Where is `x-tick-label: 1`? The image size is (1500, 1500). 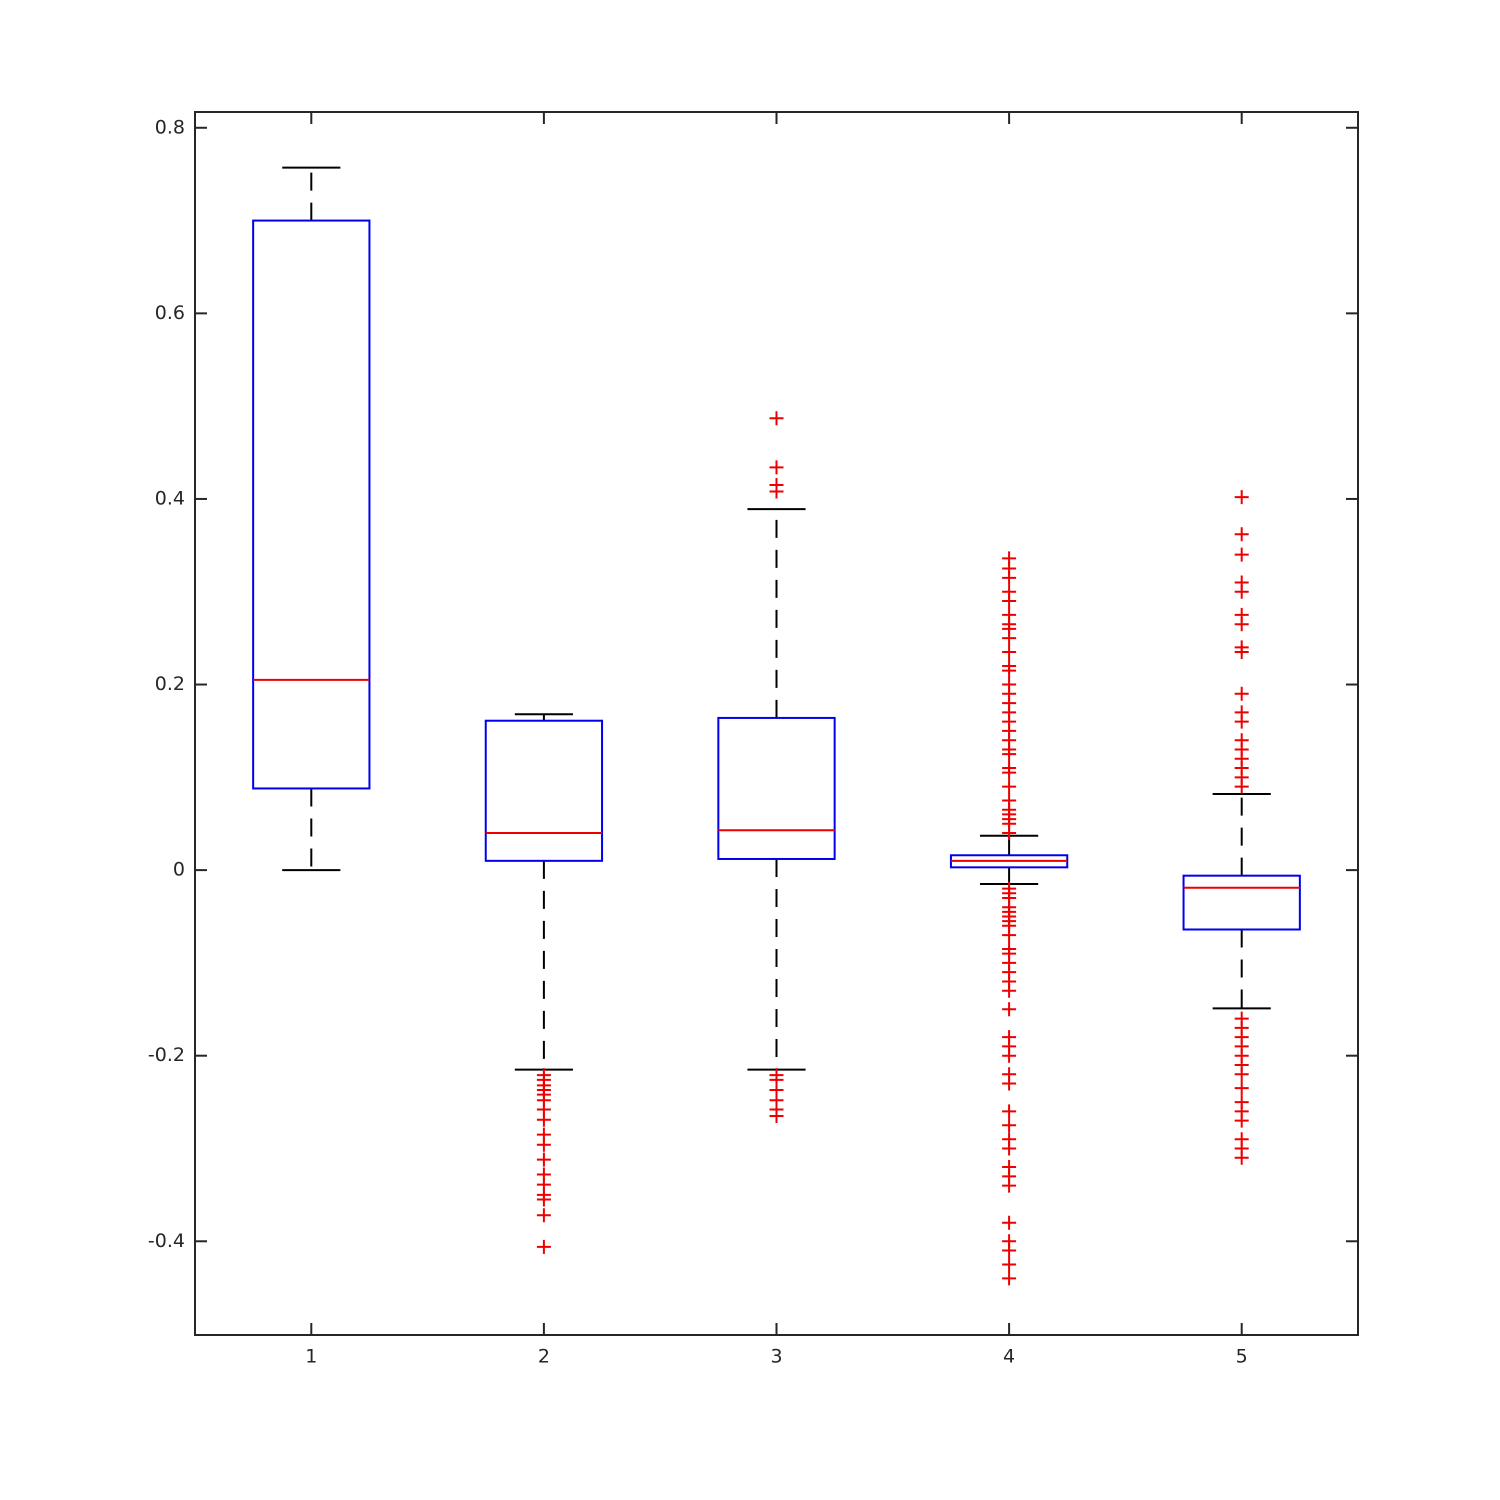 x-tick-label: 1 is located at coordinates (311, 1357).